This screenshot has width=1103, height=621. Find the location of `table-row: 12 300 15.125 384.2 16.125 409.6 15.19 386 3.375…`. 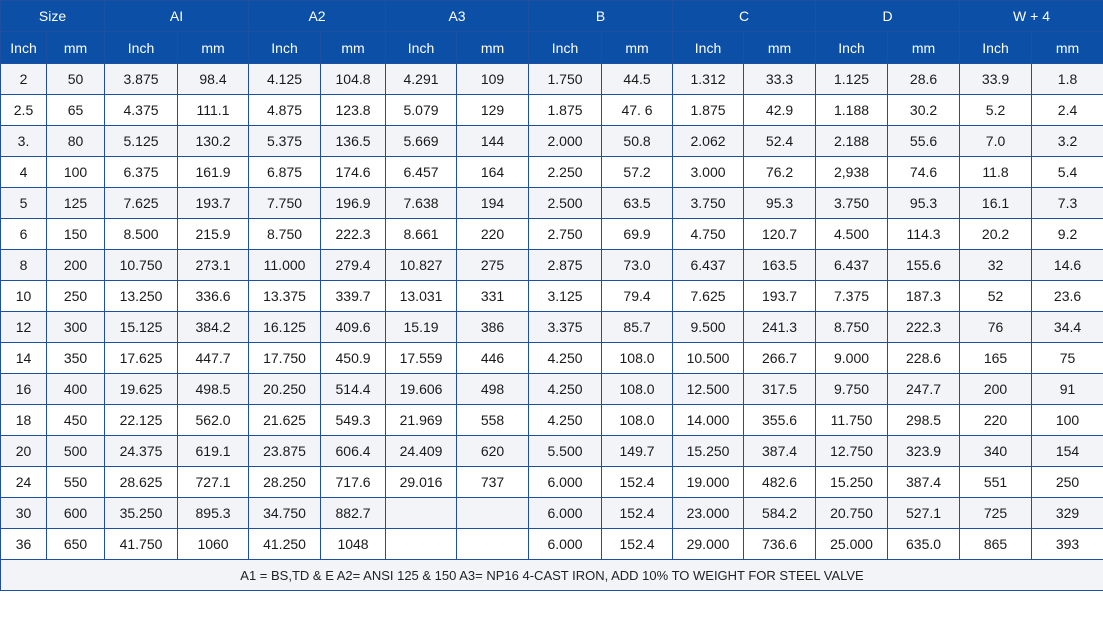

table-row: 12 300 15.125 384.2 16.125 409.6 15.19 386 3.375… is located at coordinates (551, 327).